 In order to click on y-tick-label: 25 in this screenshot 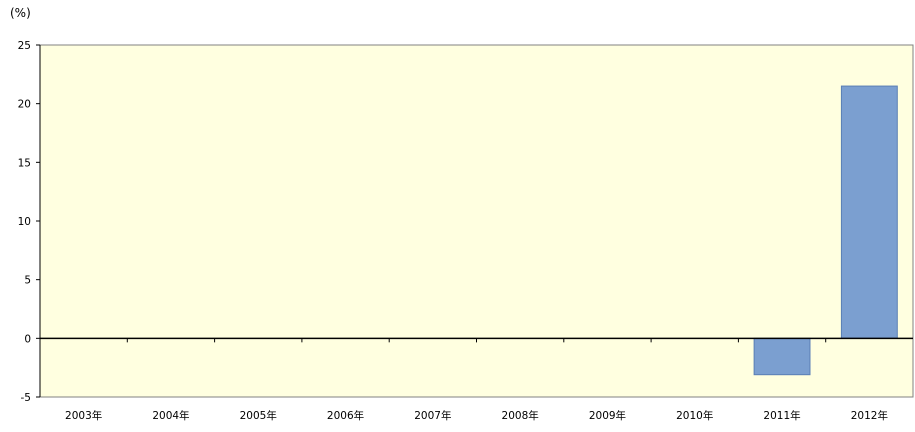, I will do `click(24, 46)`.